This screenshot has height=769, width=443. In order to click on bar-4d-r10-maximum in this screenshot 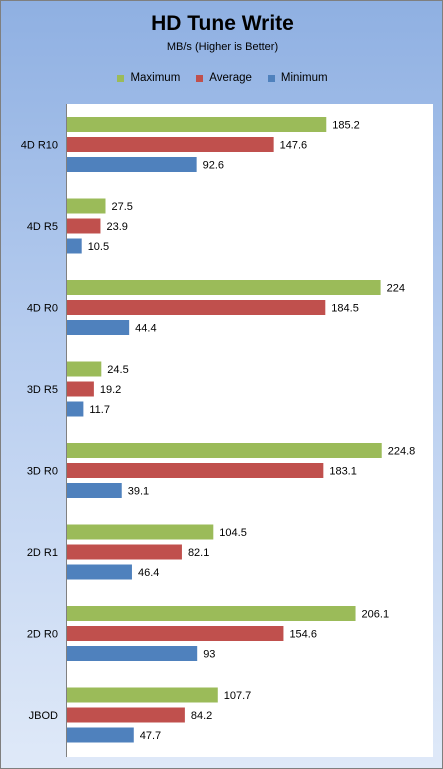, I will do `click(197, 124)`.